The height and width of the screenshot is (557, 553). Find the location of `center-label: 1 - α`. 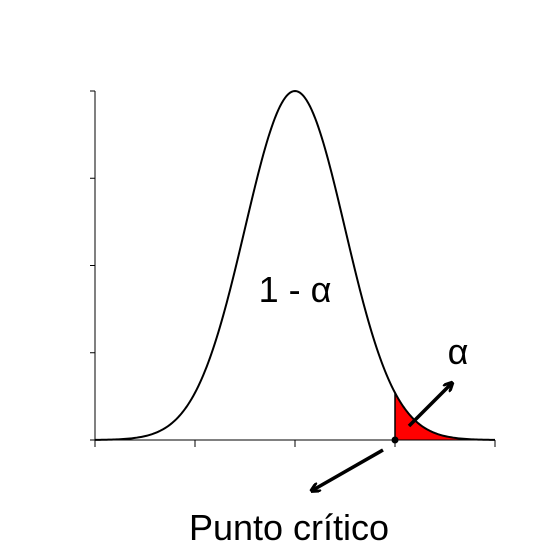

center-label: 1 - α is located at coordinates (295, 289).